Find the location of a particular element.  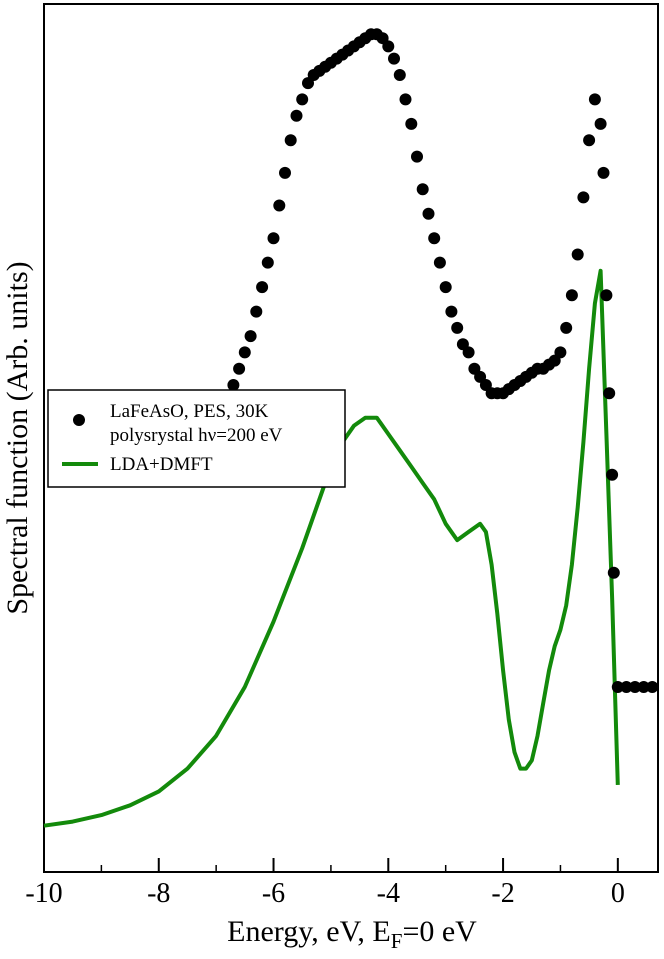

legend-label-pes-line2: polysrystal hν=200 eV is located at coordinates (196, 435).